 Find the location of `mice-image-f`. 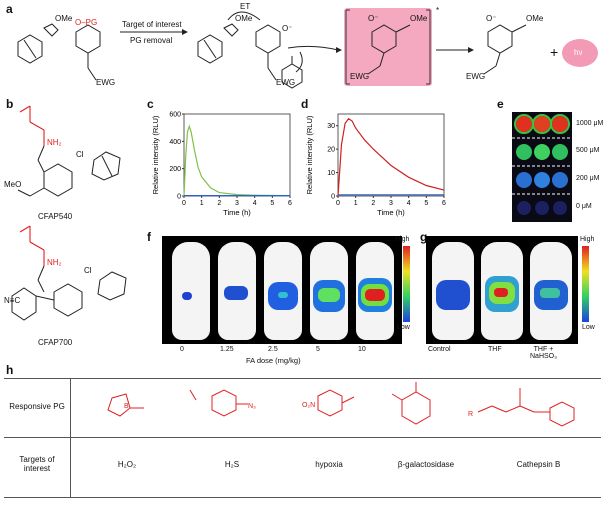

mice-image-f is located at coordinates (282, 290).